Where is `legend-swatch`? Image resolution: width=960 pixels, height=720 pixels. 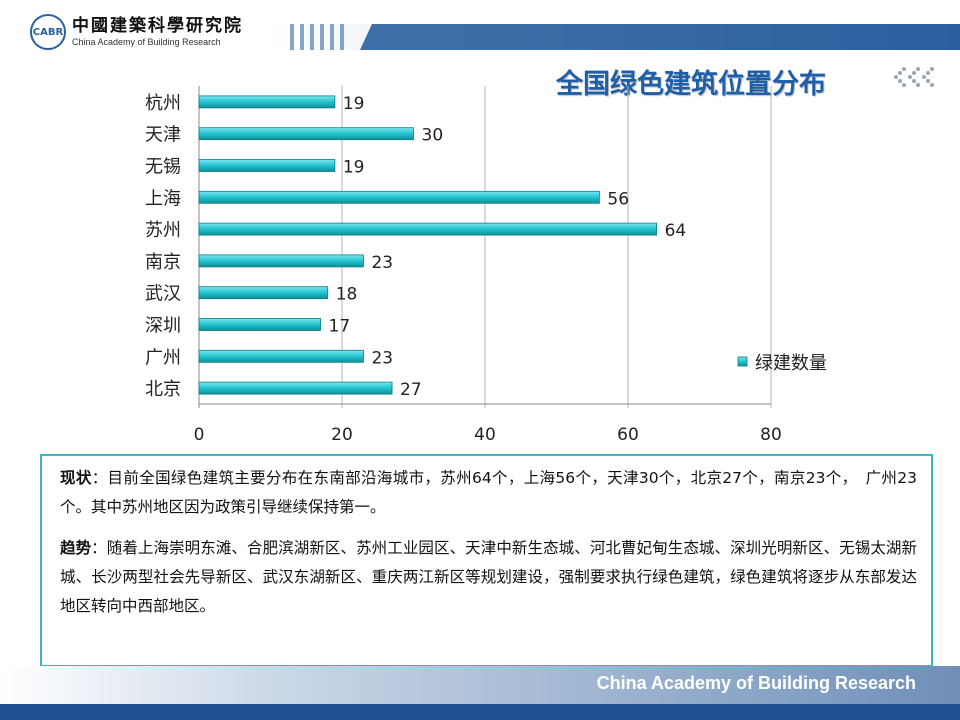 legend-swatch is located at coordinates (742, 361).